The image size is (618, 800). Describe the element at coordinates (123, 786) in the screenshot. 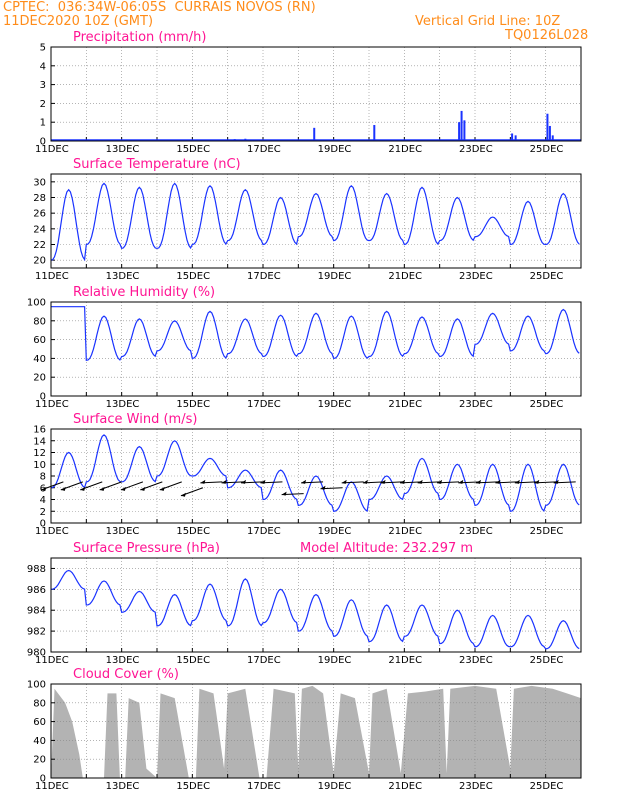

I see `panel-5-xtick-label: 13DEC` at that location.